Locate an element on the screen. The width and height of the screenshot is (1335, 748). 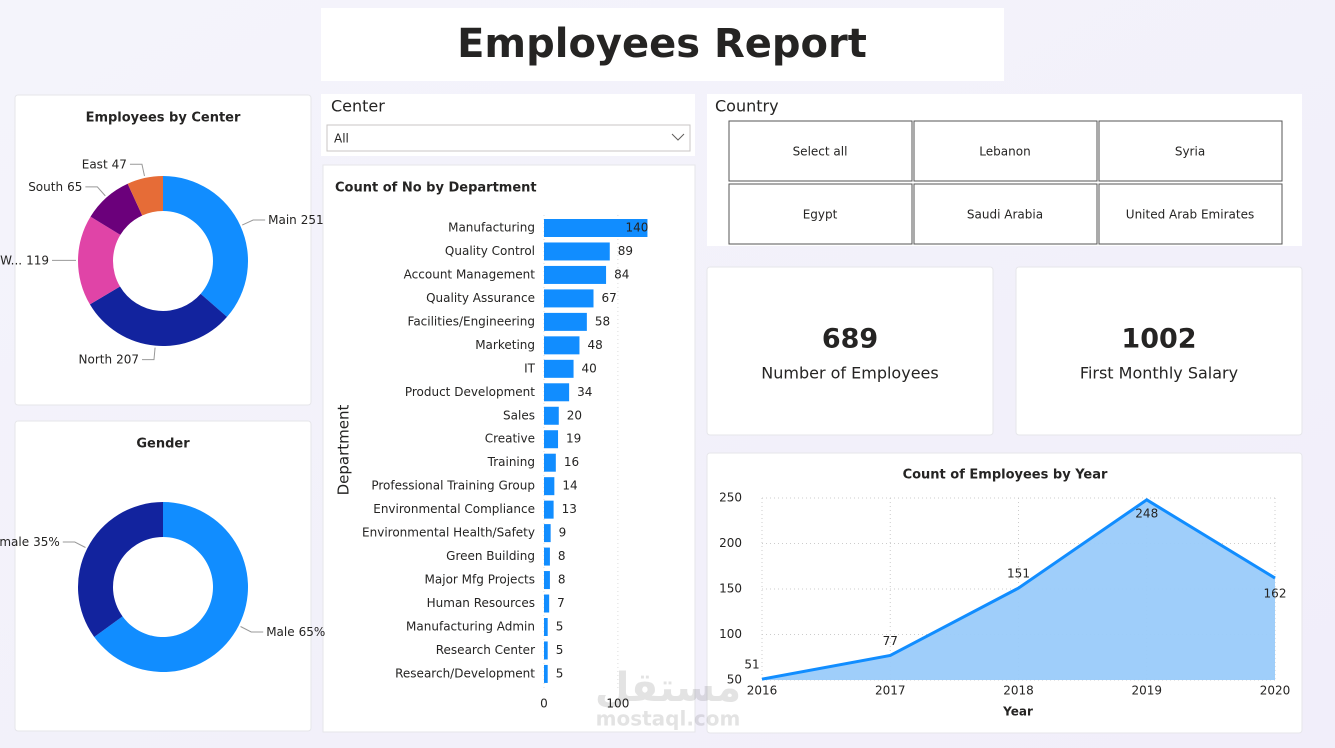
data-label: 9 is located at coordinates (563, 533).